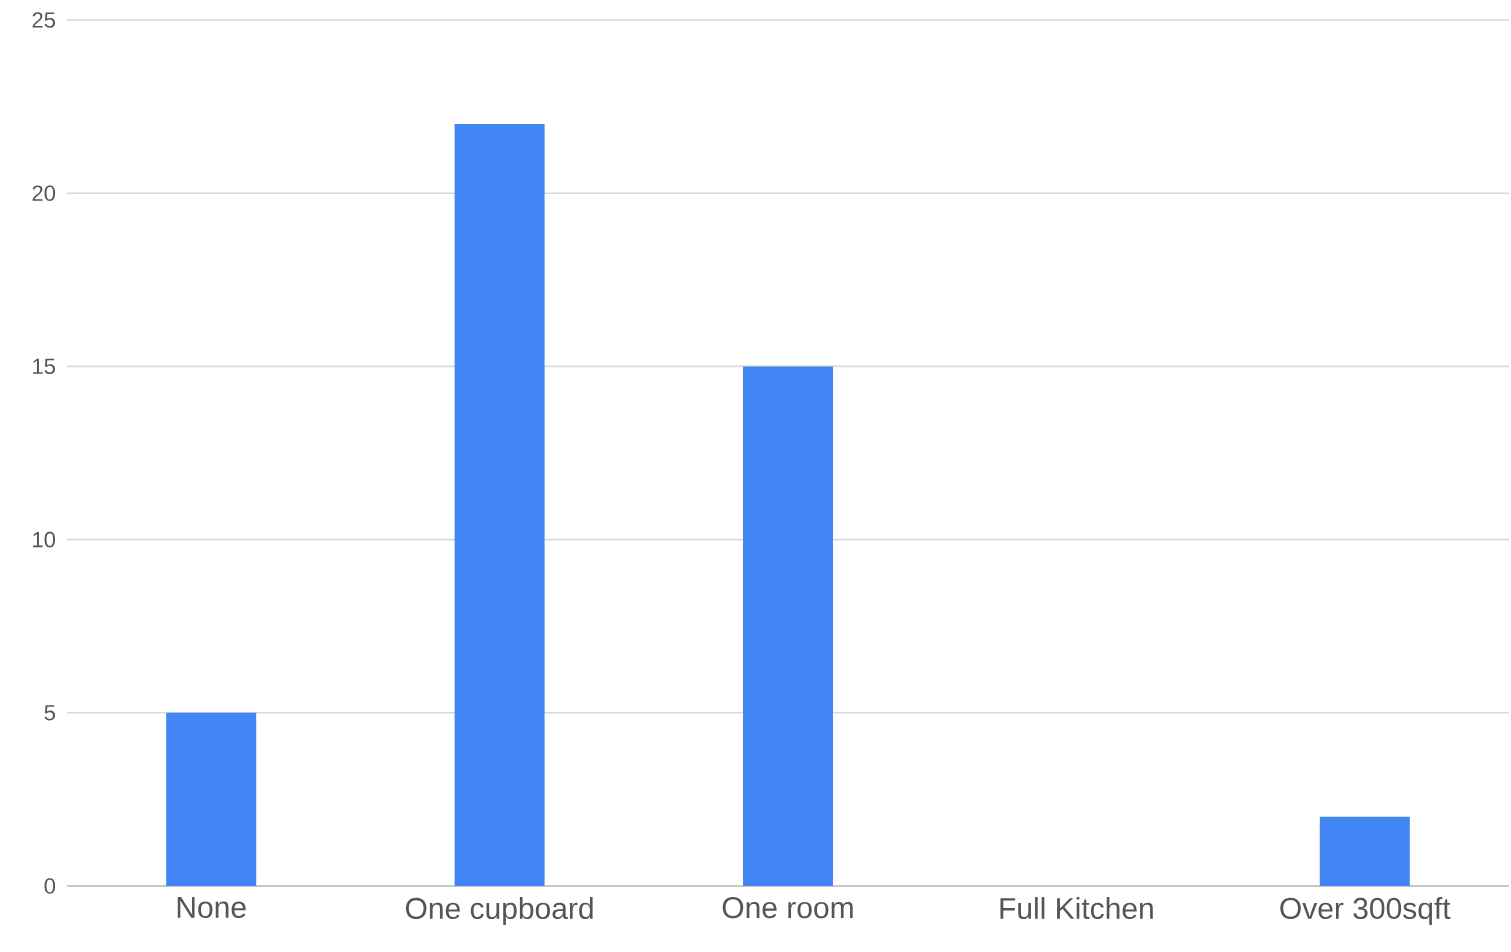 The width and height of the screenshot is (1511, 952). What do you see at coordinates (1076, 908) in the screenshot?
I see `x-tick-label: Full Kitchen` at bounding box center [1076, 908].